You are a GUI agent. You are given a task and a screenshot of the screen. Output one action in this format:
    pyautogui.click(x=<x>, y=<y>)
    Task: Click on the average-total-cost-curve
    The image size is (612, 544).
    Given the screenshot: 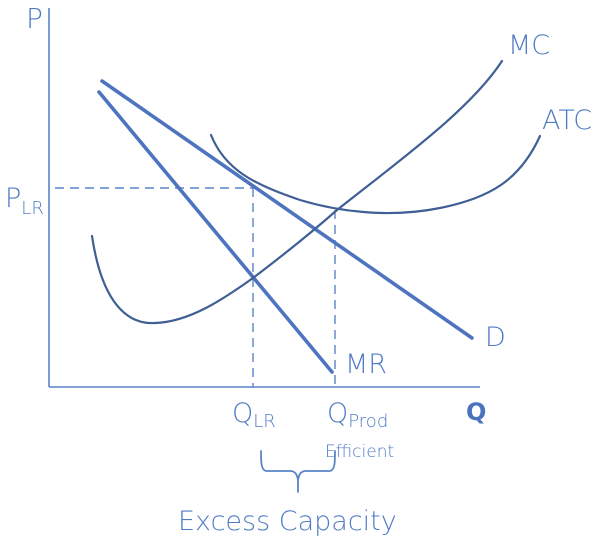 What is the action you would take?
    pyautogui.click(x=375, y=174)
    